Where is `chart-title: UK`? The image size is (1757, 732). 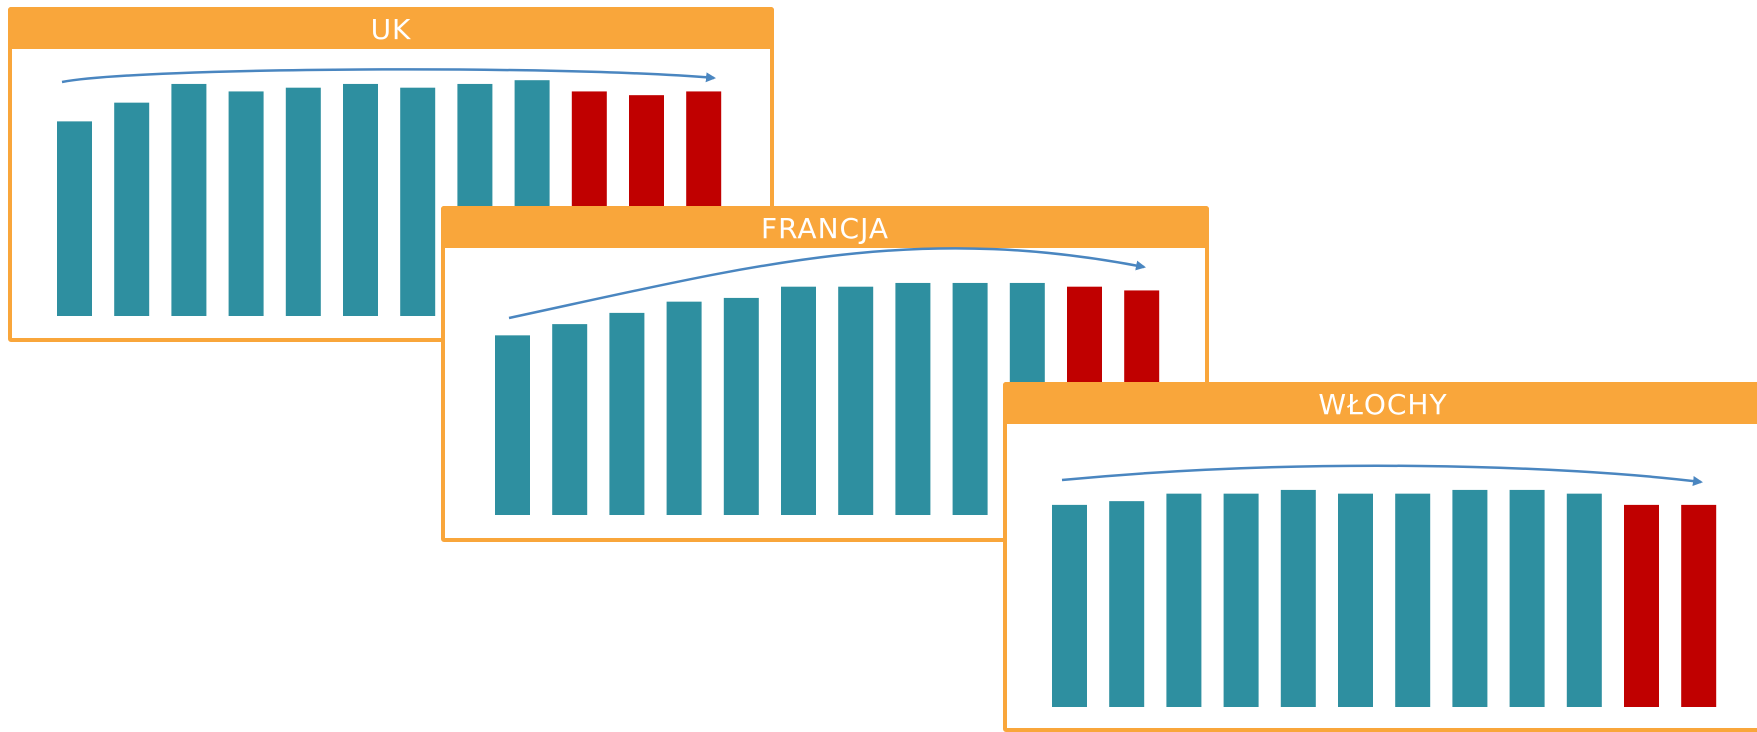
chart-title: UK is located at coordinates (391, 28).